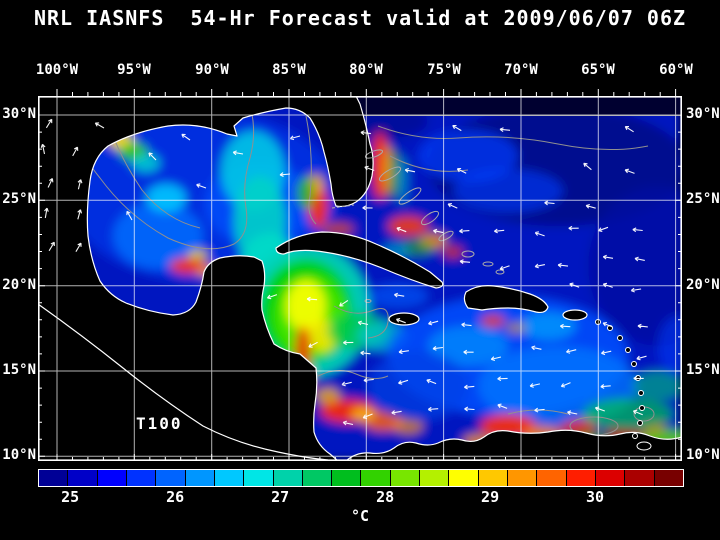 This screenshot has width=720, height=540. Describe the element at coordinates (595, 497) in the screenshot. I see `colorbar-tick-label: 30` at that location.